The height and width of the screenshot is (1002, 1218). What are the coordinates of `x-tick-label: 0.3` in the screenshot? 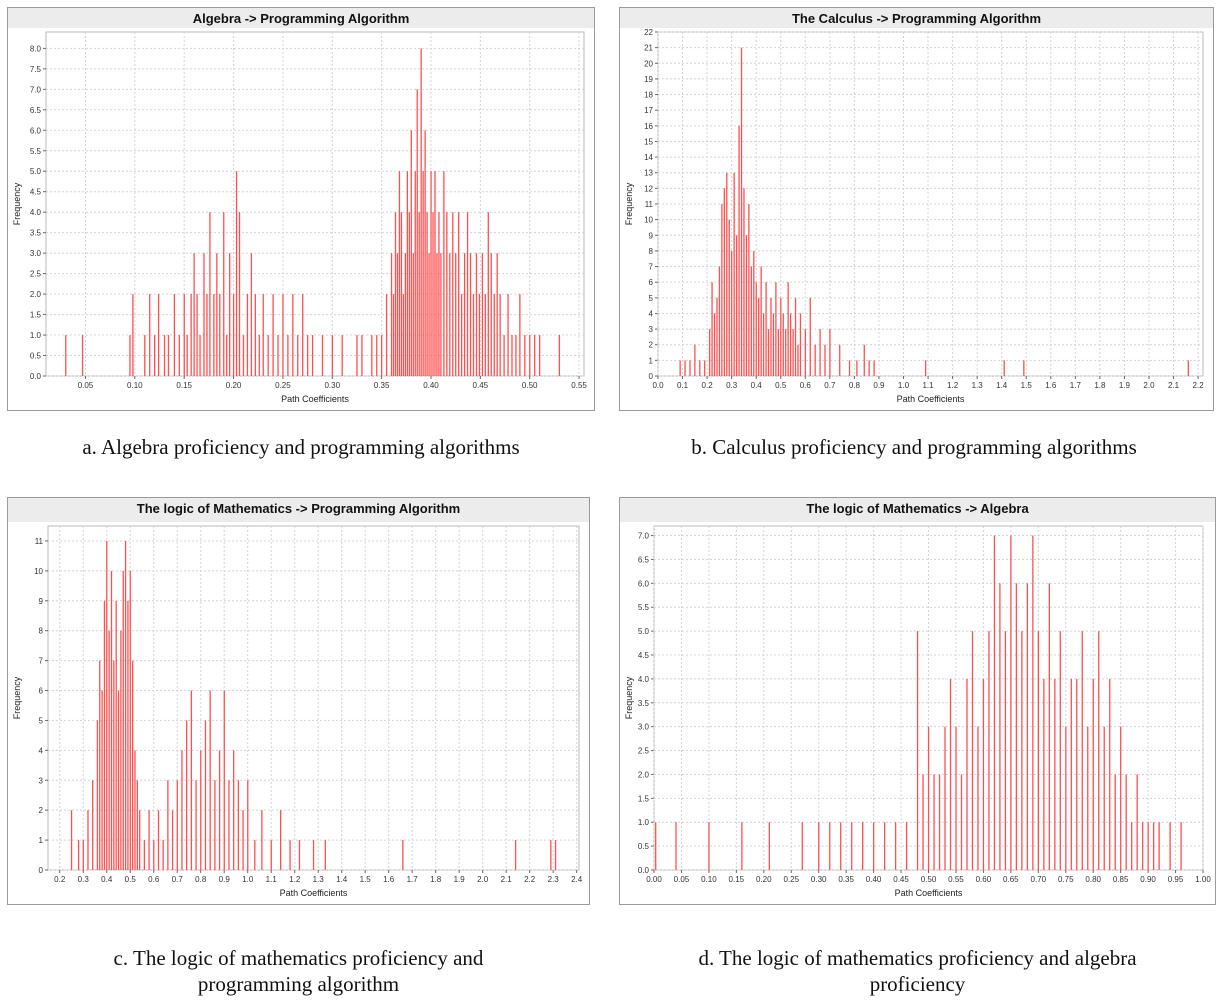 It's located at (732, 385).